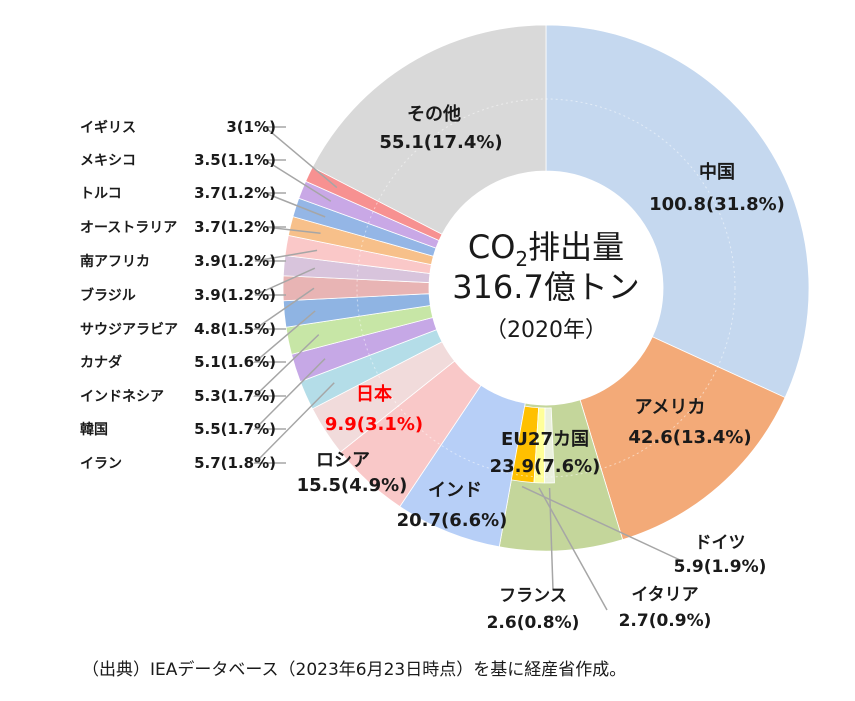 The width and height of the screenshot is (855, 701). What do you see at coordinates (128, 228) in the screenshot?
I see `left-name-13: オーストラリア` at bounding box center [128, 228].